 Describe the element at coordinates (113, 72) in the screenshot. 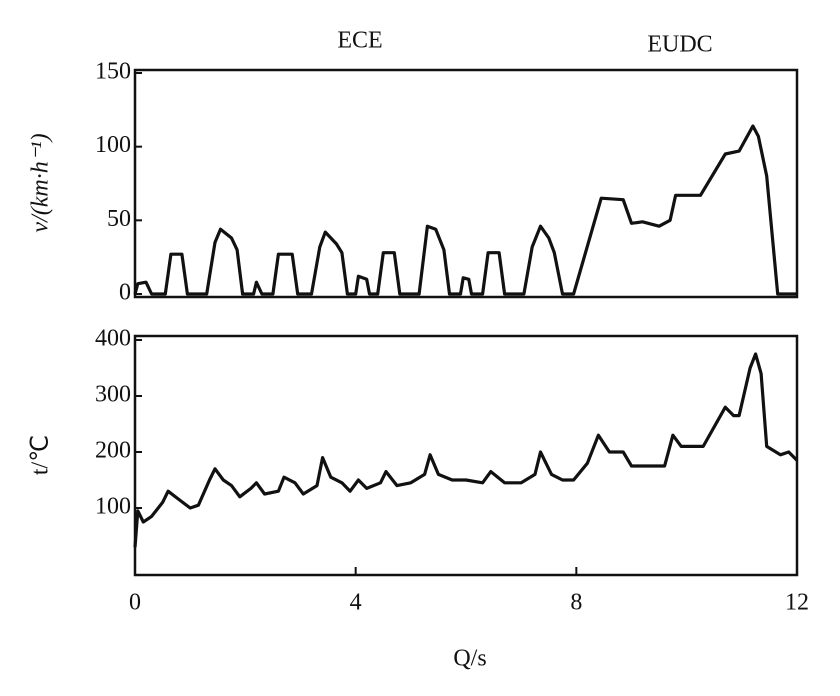

I see `y-tick-label: 150` at that location.